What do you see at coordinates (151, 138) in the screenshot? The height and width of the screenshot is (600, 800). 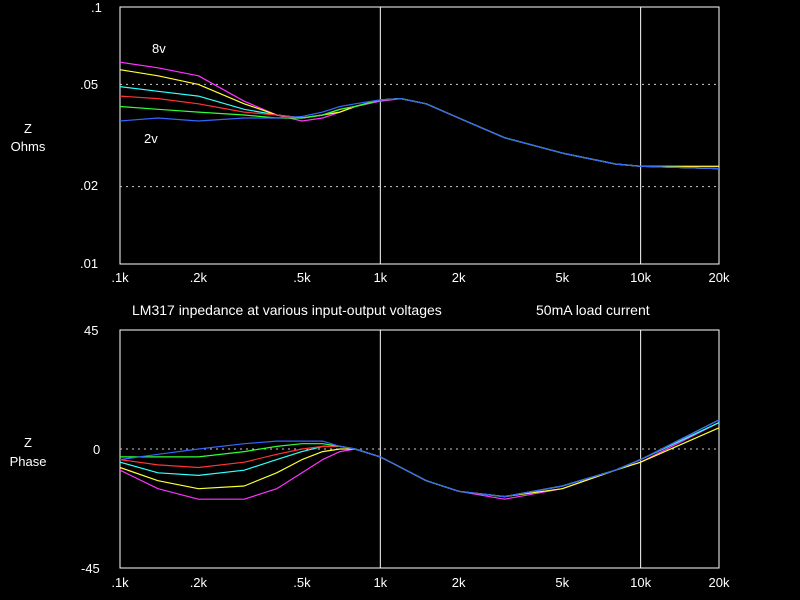 I see `annotation-2v: 2v` at bounding box center [151, 138].